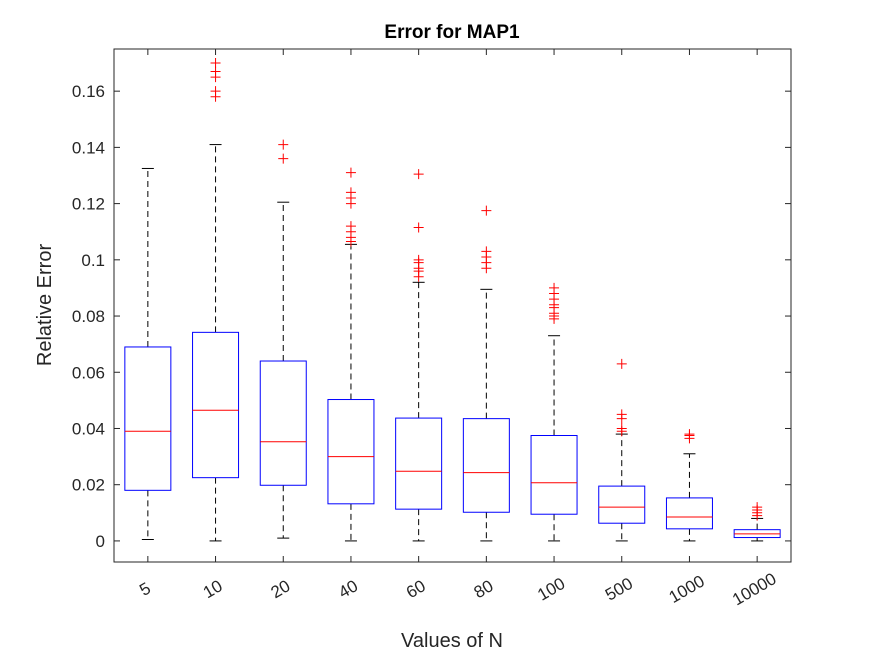 This screenshot has width=875, height=656. What do you see at coordinates (88, 91) in the screenshot?
I see `y-tick-label: 0.16` at bounding box center [88, 91].